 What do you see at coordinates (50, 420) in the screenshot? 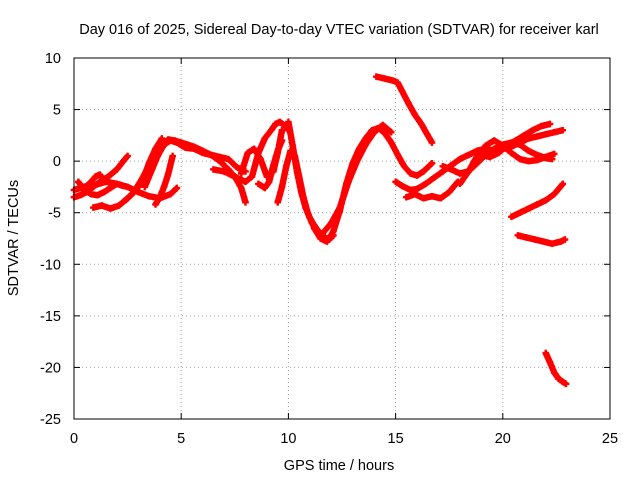
I see `y-tick-label: -25` at bounding box center [50, 420].